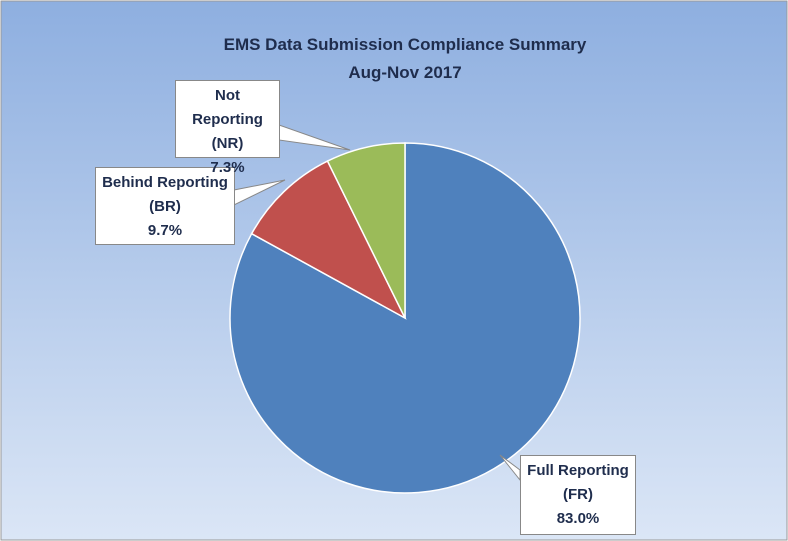 Image resolution: width=788 pixels, height=541 pixels. What do you see at coordinates (165, 194) in the screenshot?
I see `category-label: Behind Reporting (BR)` at bounding box center [165, 194].